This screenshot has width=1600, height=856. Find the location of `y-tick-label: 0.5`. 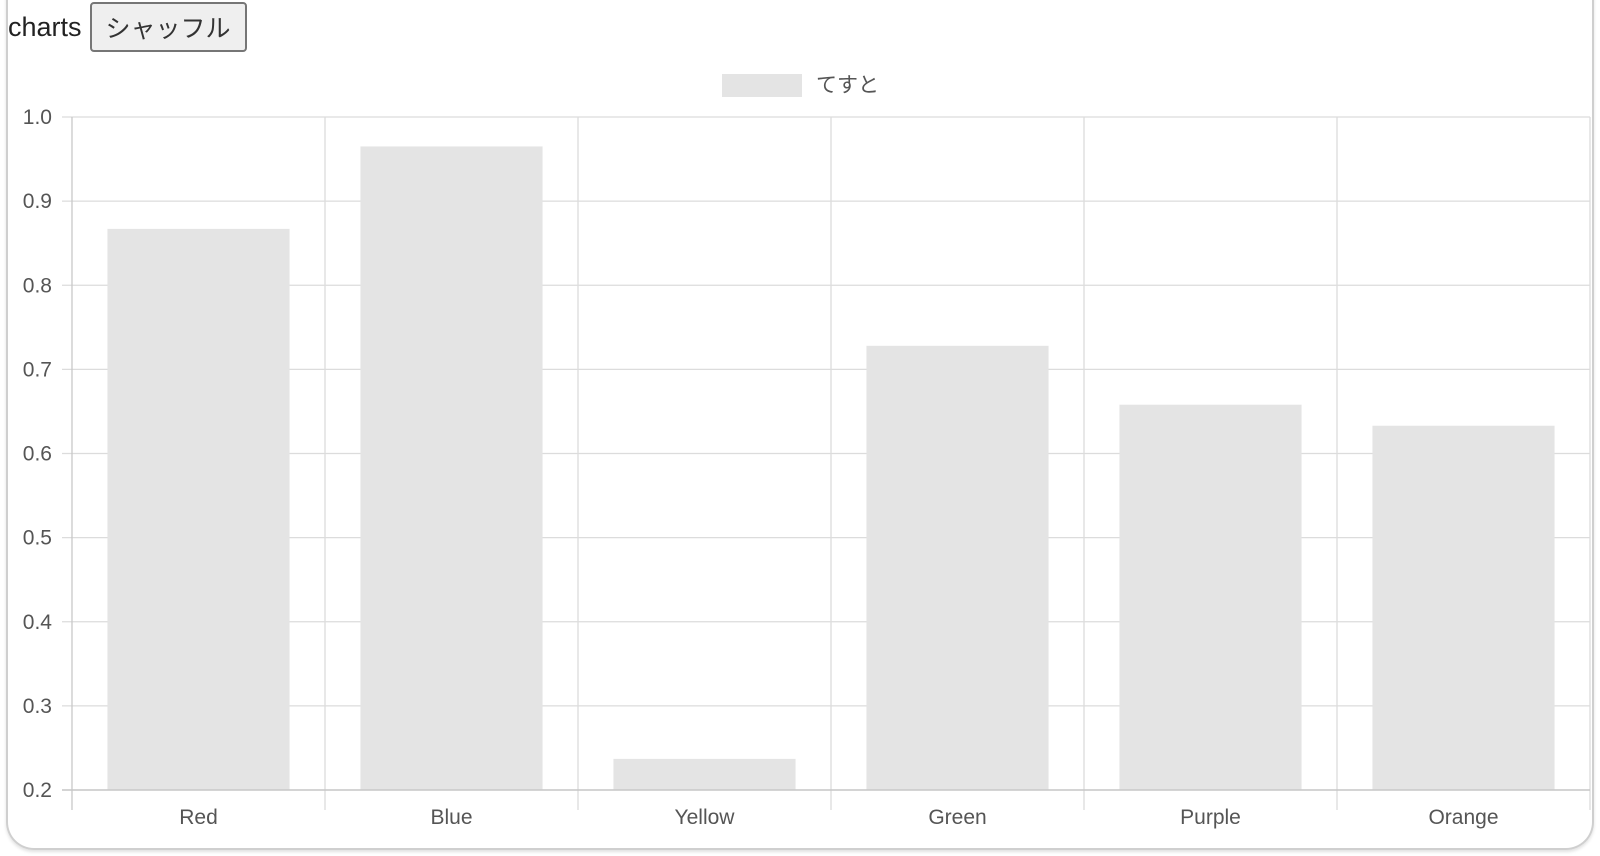

y-tick-label: 0.5 is located at coordinates (37, 538).